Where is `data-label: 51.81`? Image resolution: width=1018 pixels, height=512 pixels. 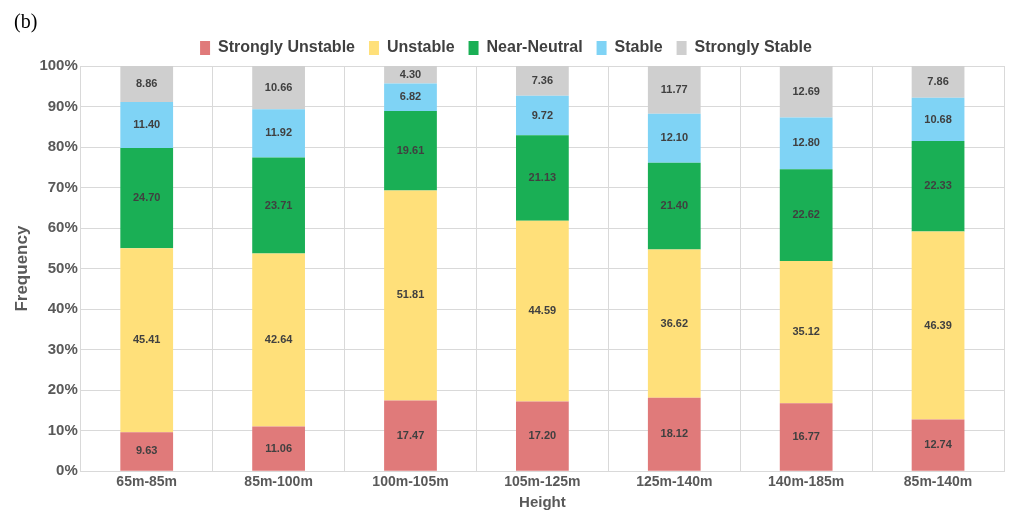
data-label: 51.81 is located at coordinates (410, 294).